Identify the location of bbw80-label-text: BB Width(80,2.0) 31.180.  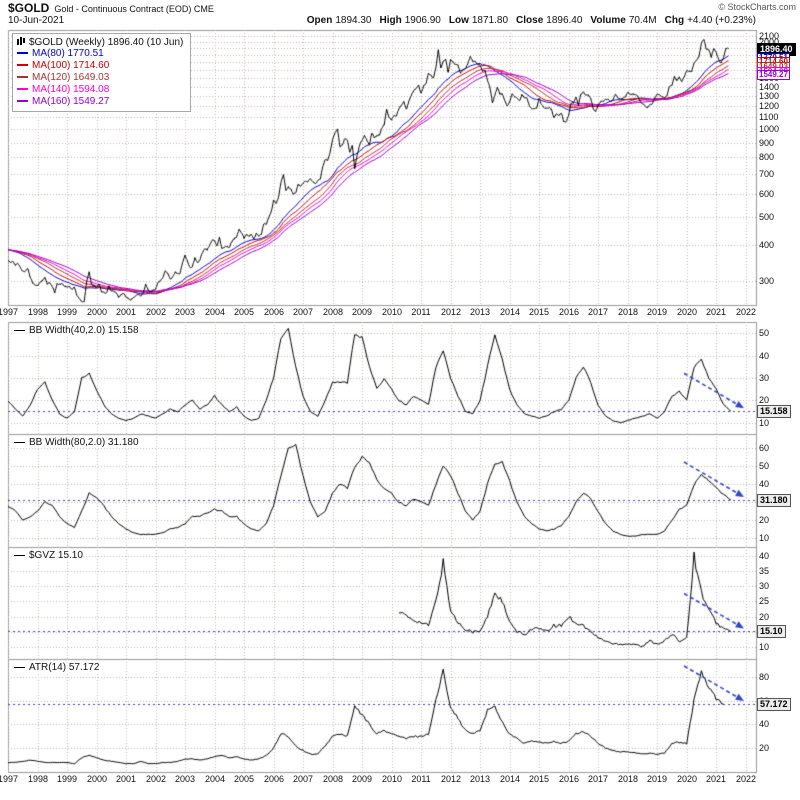
(84, 442).